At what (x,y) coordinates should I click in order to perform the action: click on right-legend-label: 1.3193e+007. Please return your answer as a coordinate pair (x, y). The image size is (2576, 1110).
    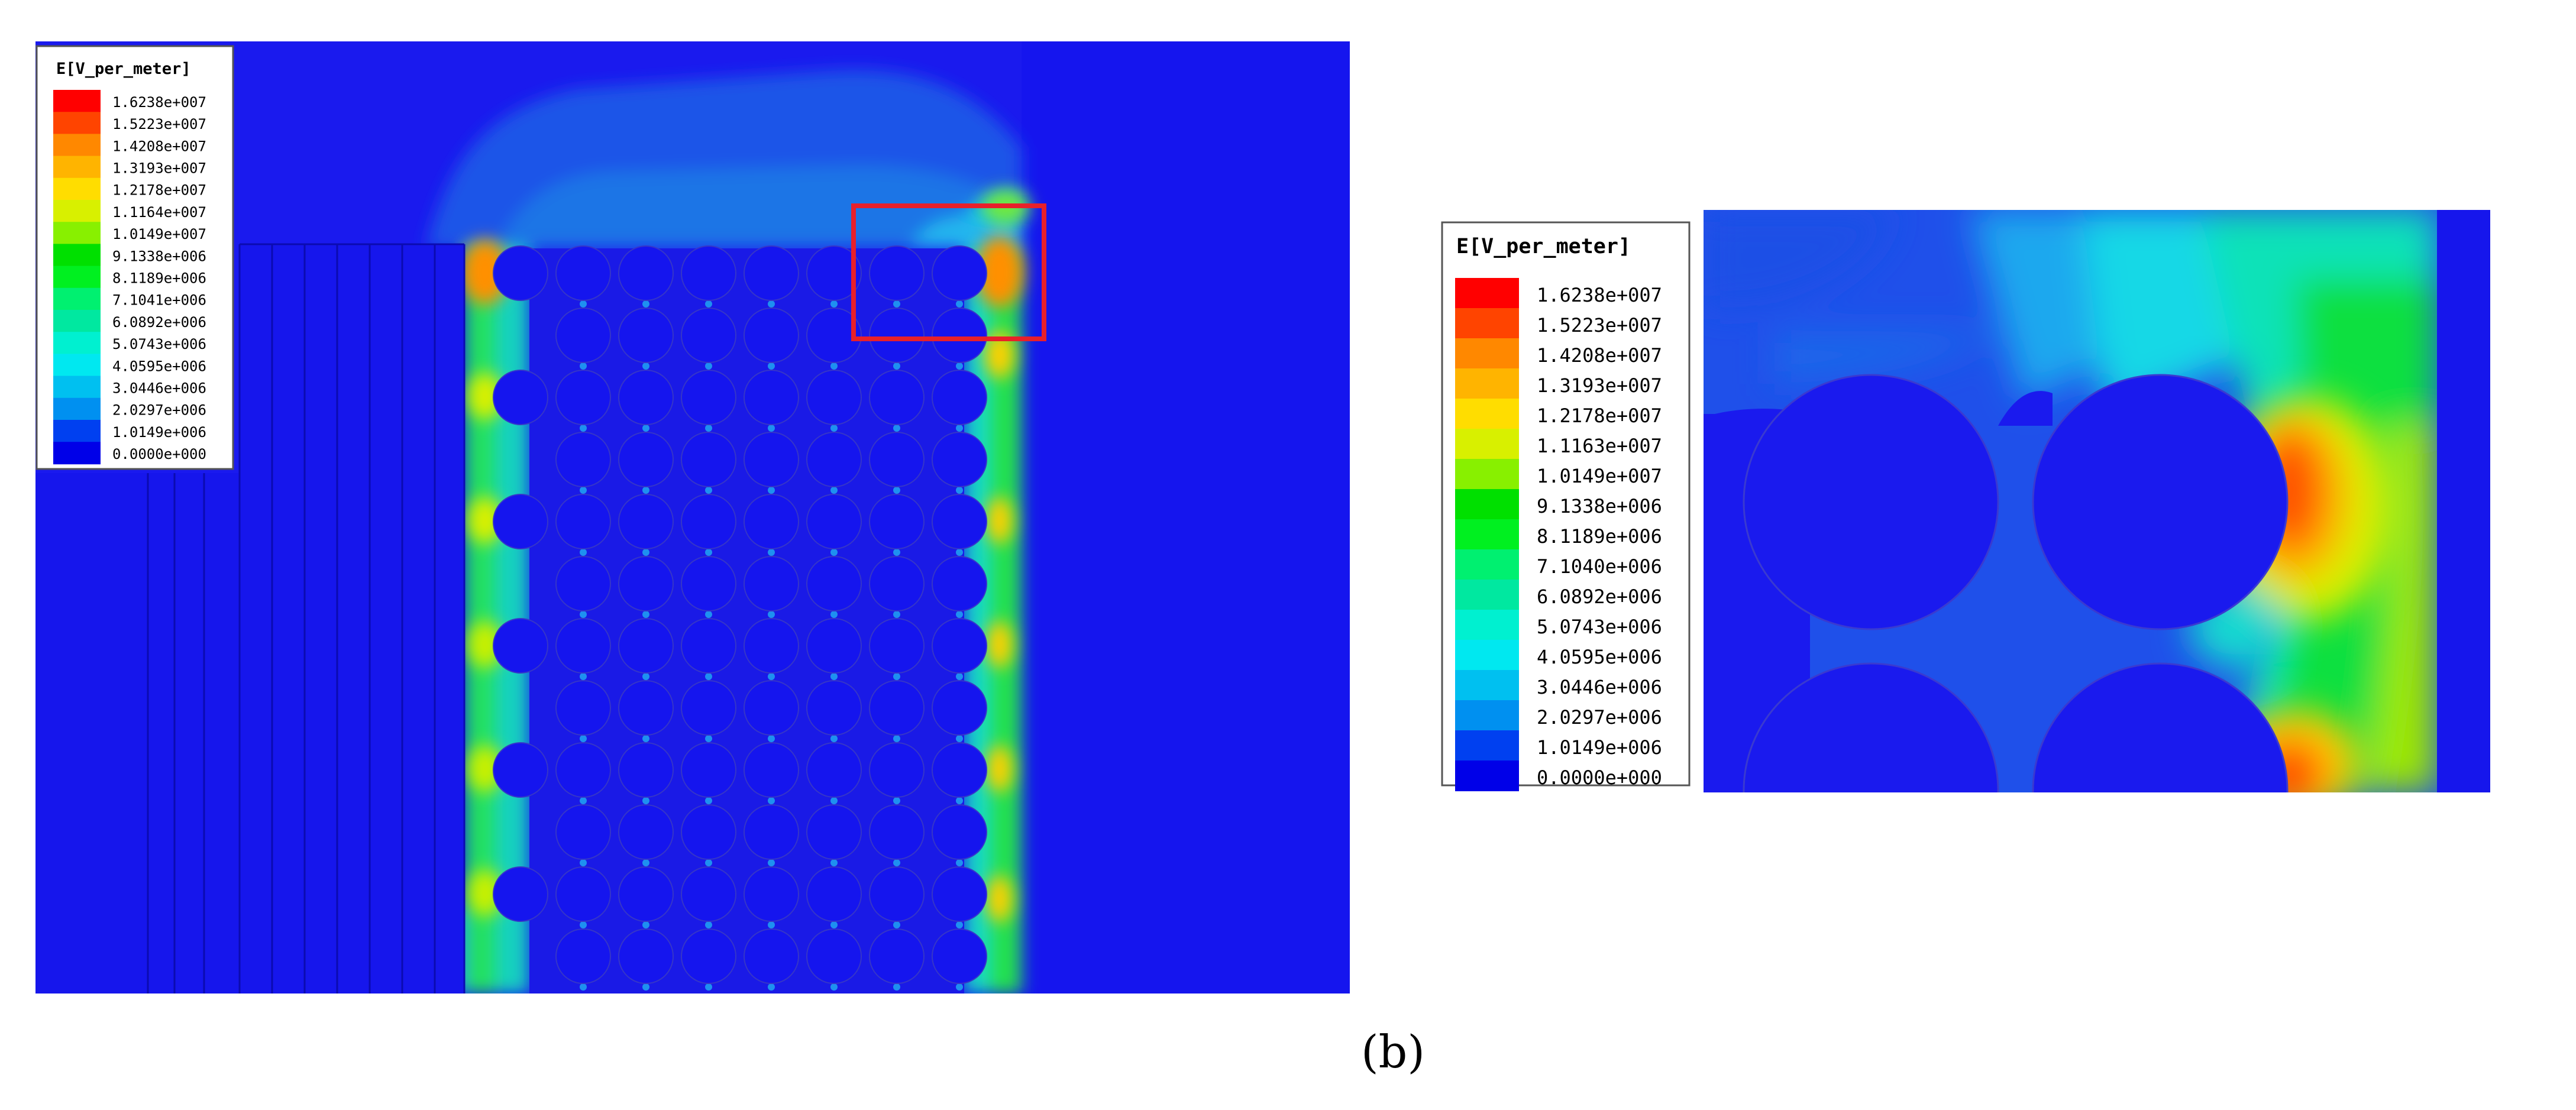
    Looking at the image, I should click on (1599, 385).